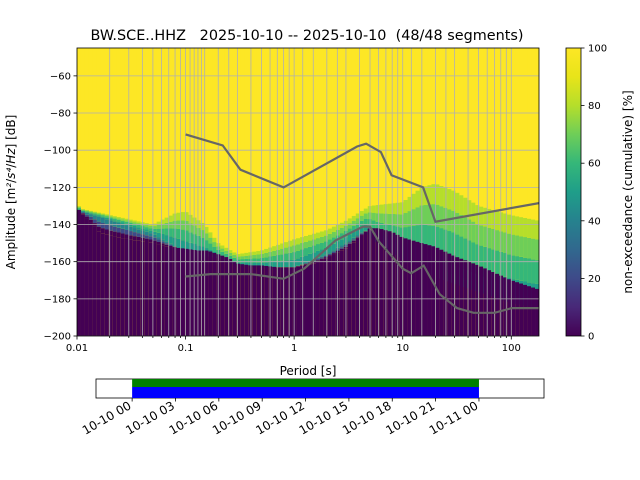  Describe the element at coordinates (280, 417) in the screenshot. I see `timeline-tick-label: 10-10 12` at that location.